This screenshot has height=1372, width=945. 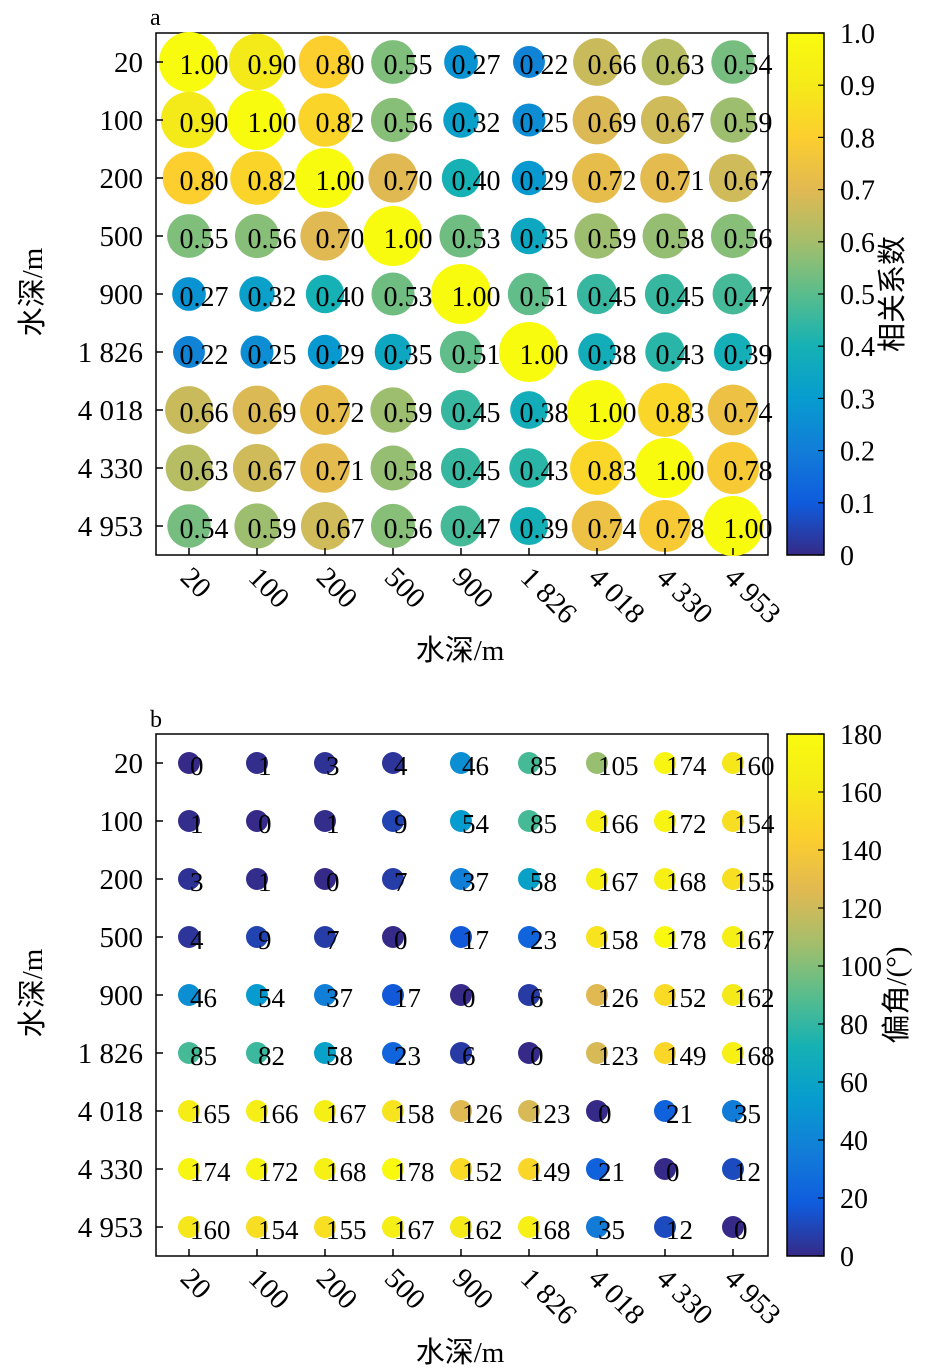 What do you see at coordinates (272, 355) in the screenshot?
I see `data-label: 0.25` at bounding box center [272, 355].